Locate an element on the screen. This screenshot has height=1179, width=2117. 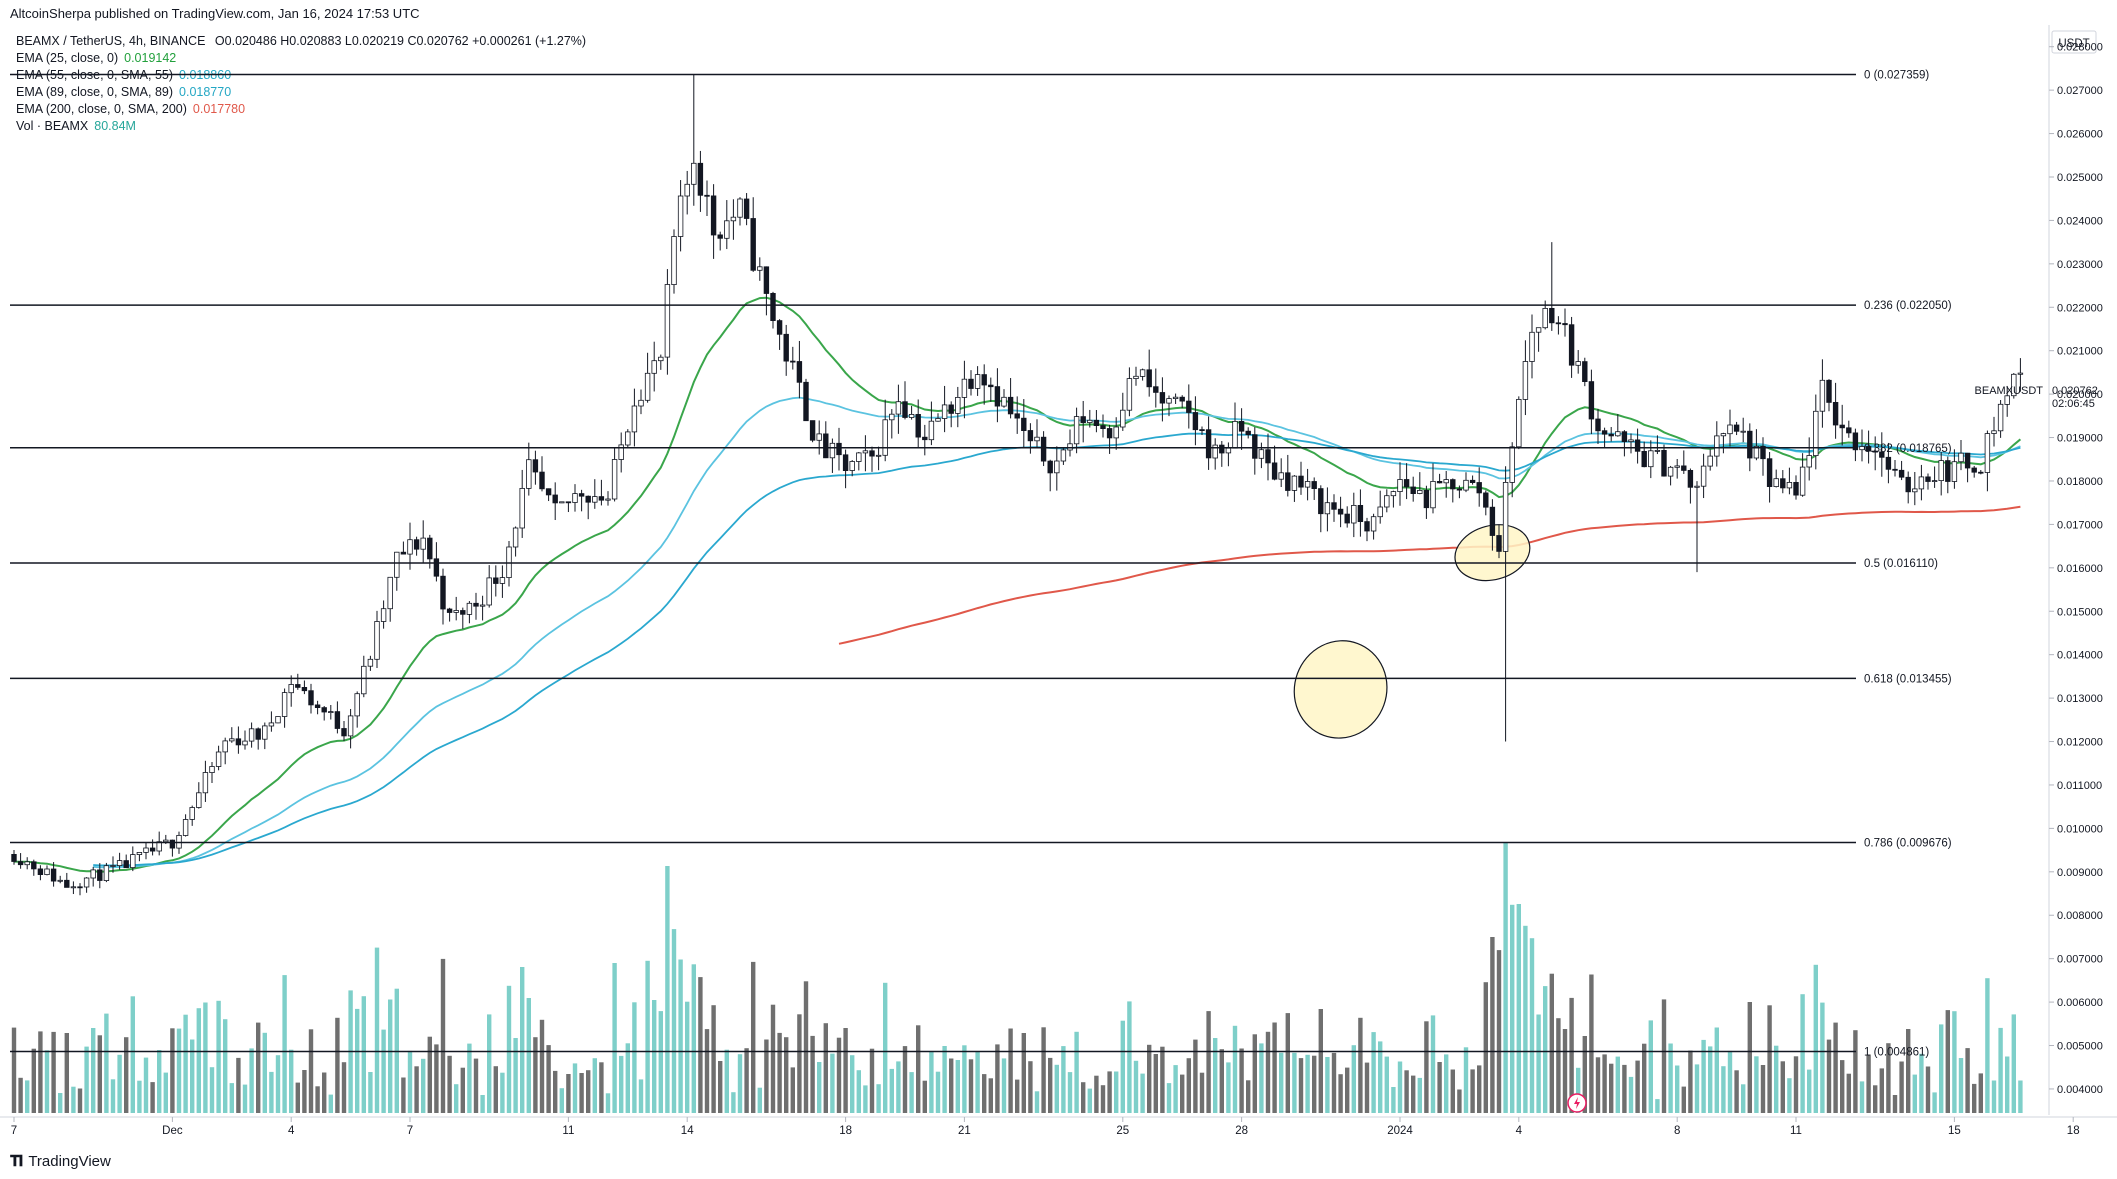
indicator-label: EMA (200, close, 0, SMA, 200) is located at coordinates (101, 109).